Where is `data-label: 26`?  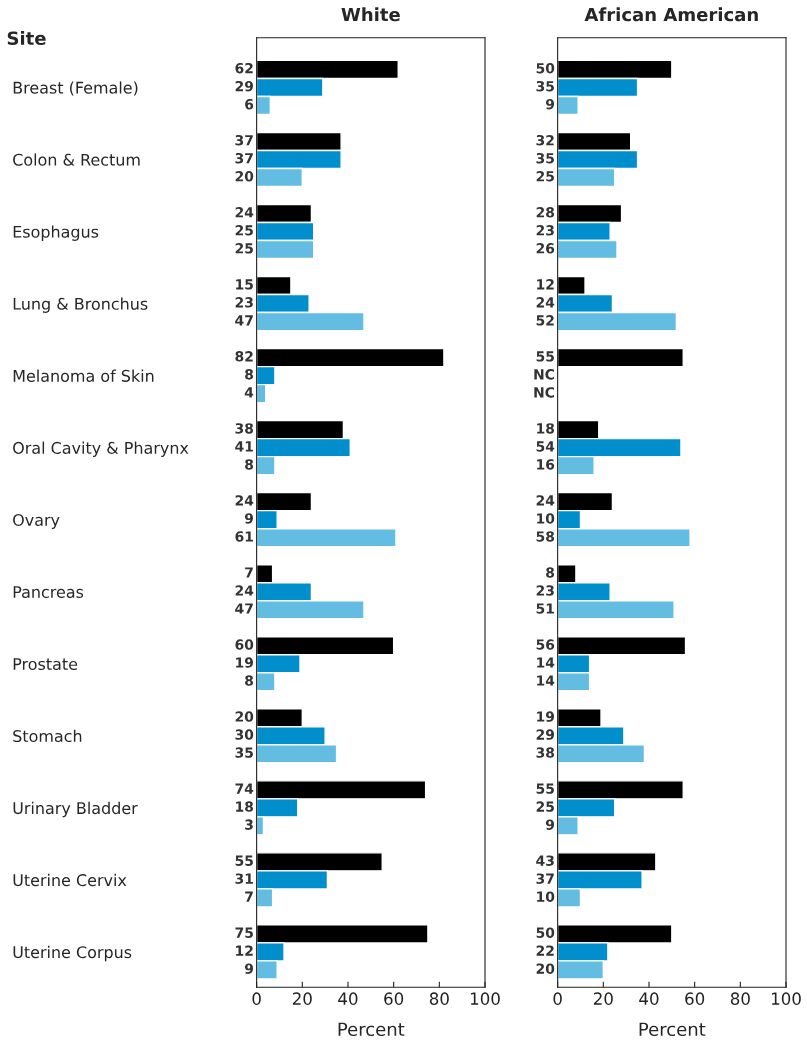 data-label: 26 is located at coordinates (545, 248).